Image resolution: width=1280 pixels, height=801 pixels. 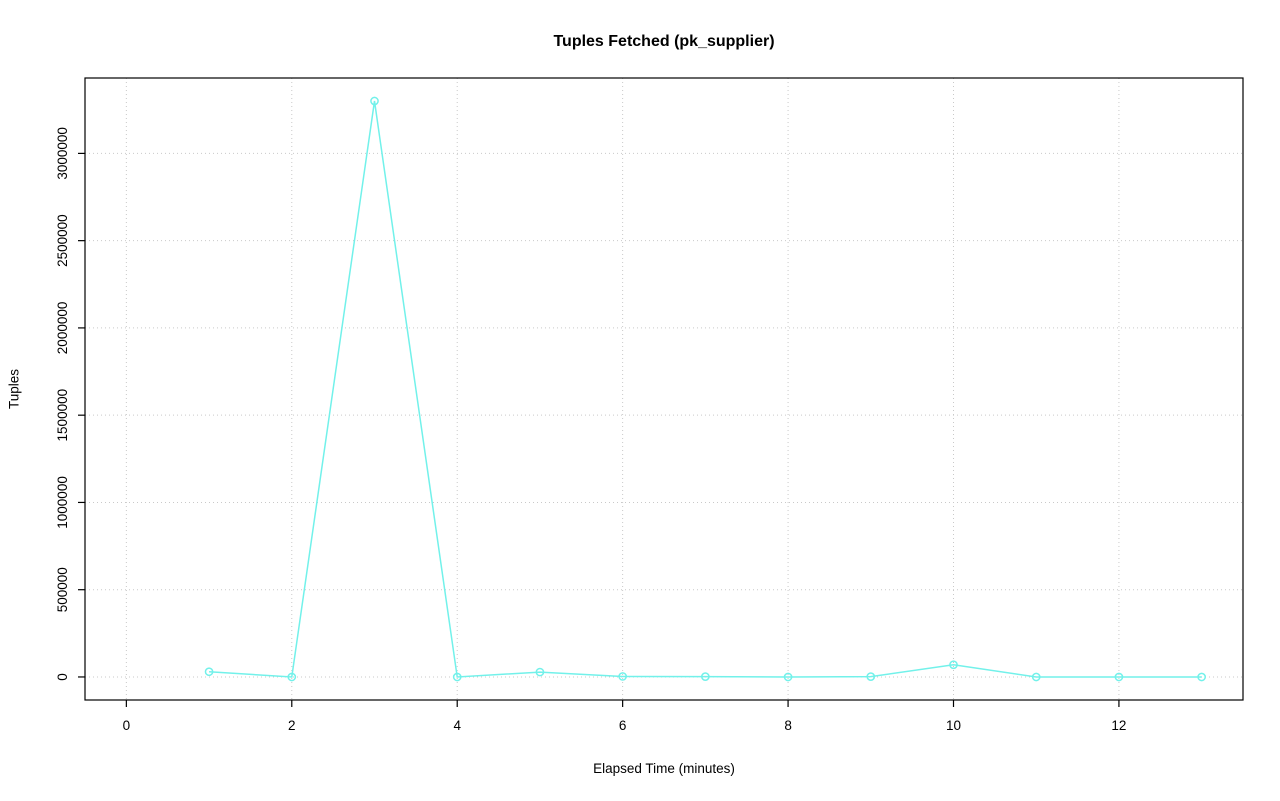 I want to click on x-axis-title: Elapsed Time (minutes), so click(x=664, y=768).